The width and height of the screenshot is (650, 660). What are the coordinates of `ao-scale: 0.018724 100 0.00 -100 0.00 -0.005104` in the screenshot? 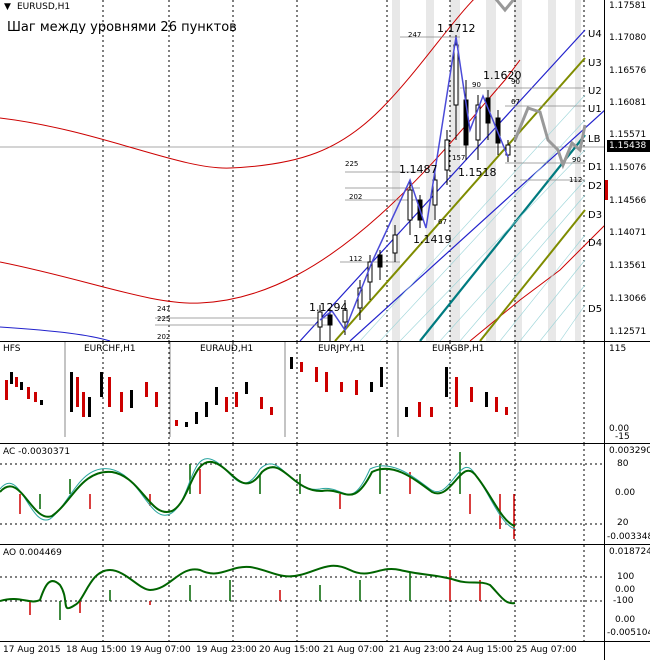 It's located at (627, 593).